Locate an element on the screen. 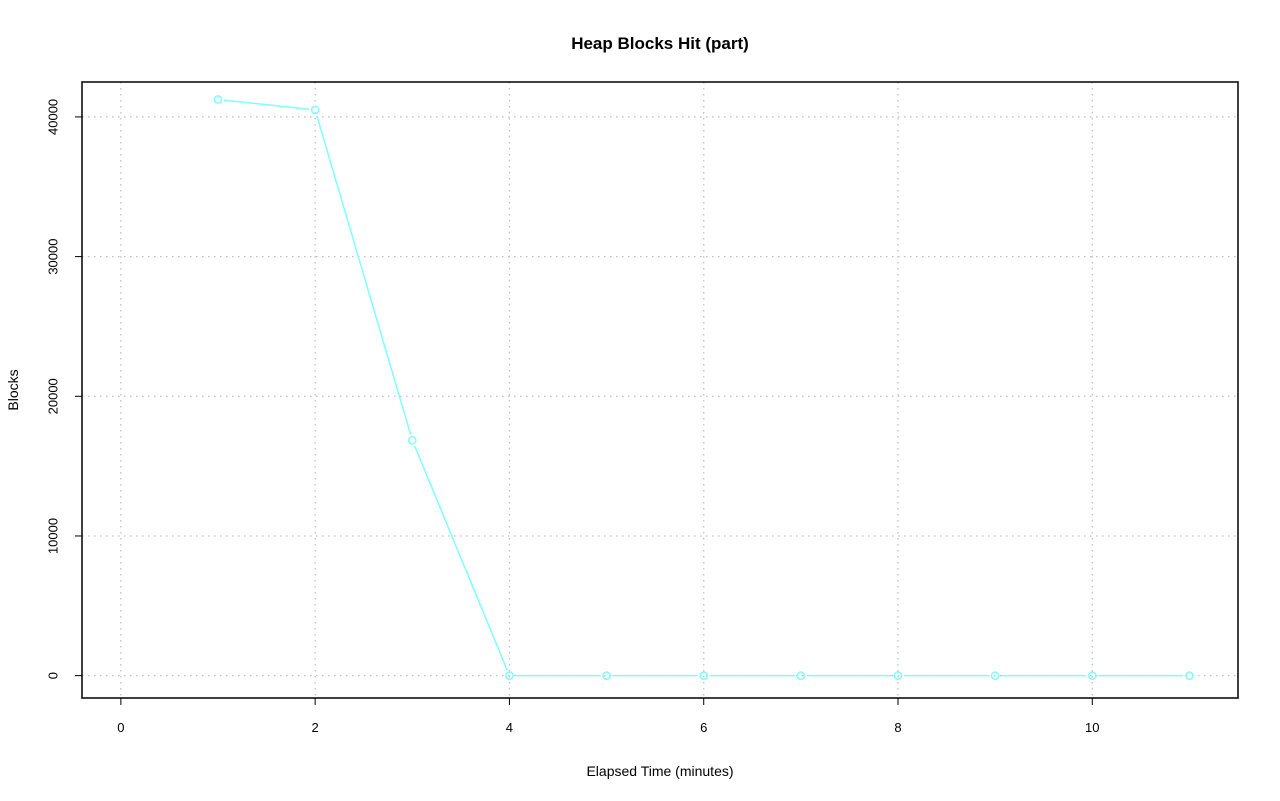 The image size is (1280, 801). y-tick-label: 30000 is located at coordinates (52, 257).